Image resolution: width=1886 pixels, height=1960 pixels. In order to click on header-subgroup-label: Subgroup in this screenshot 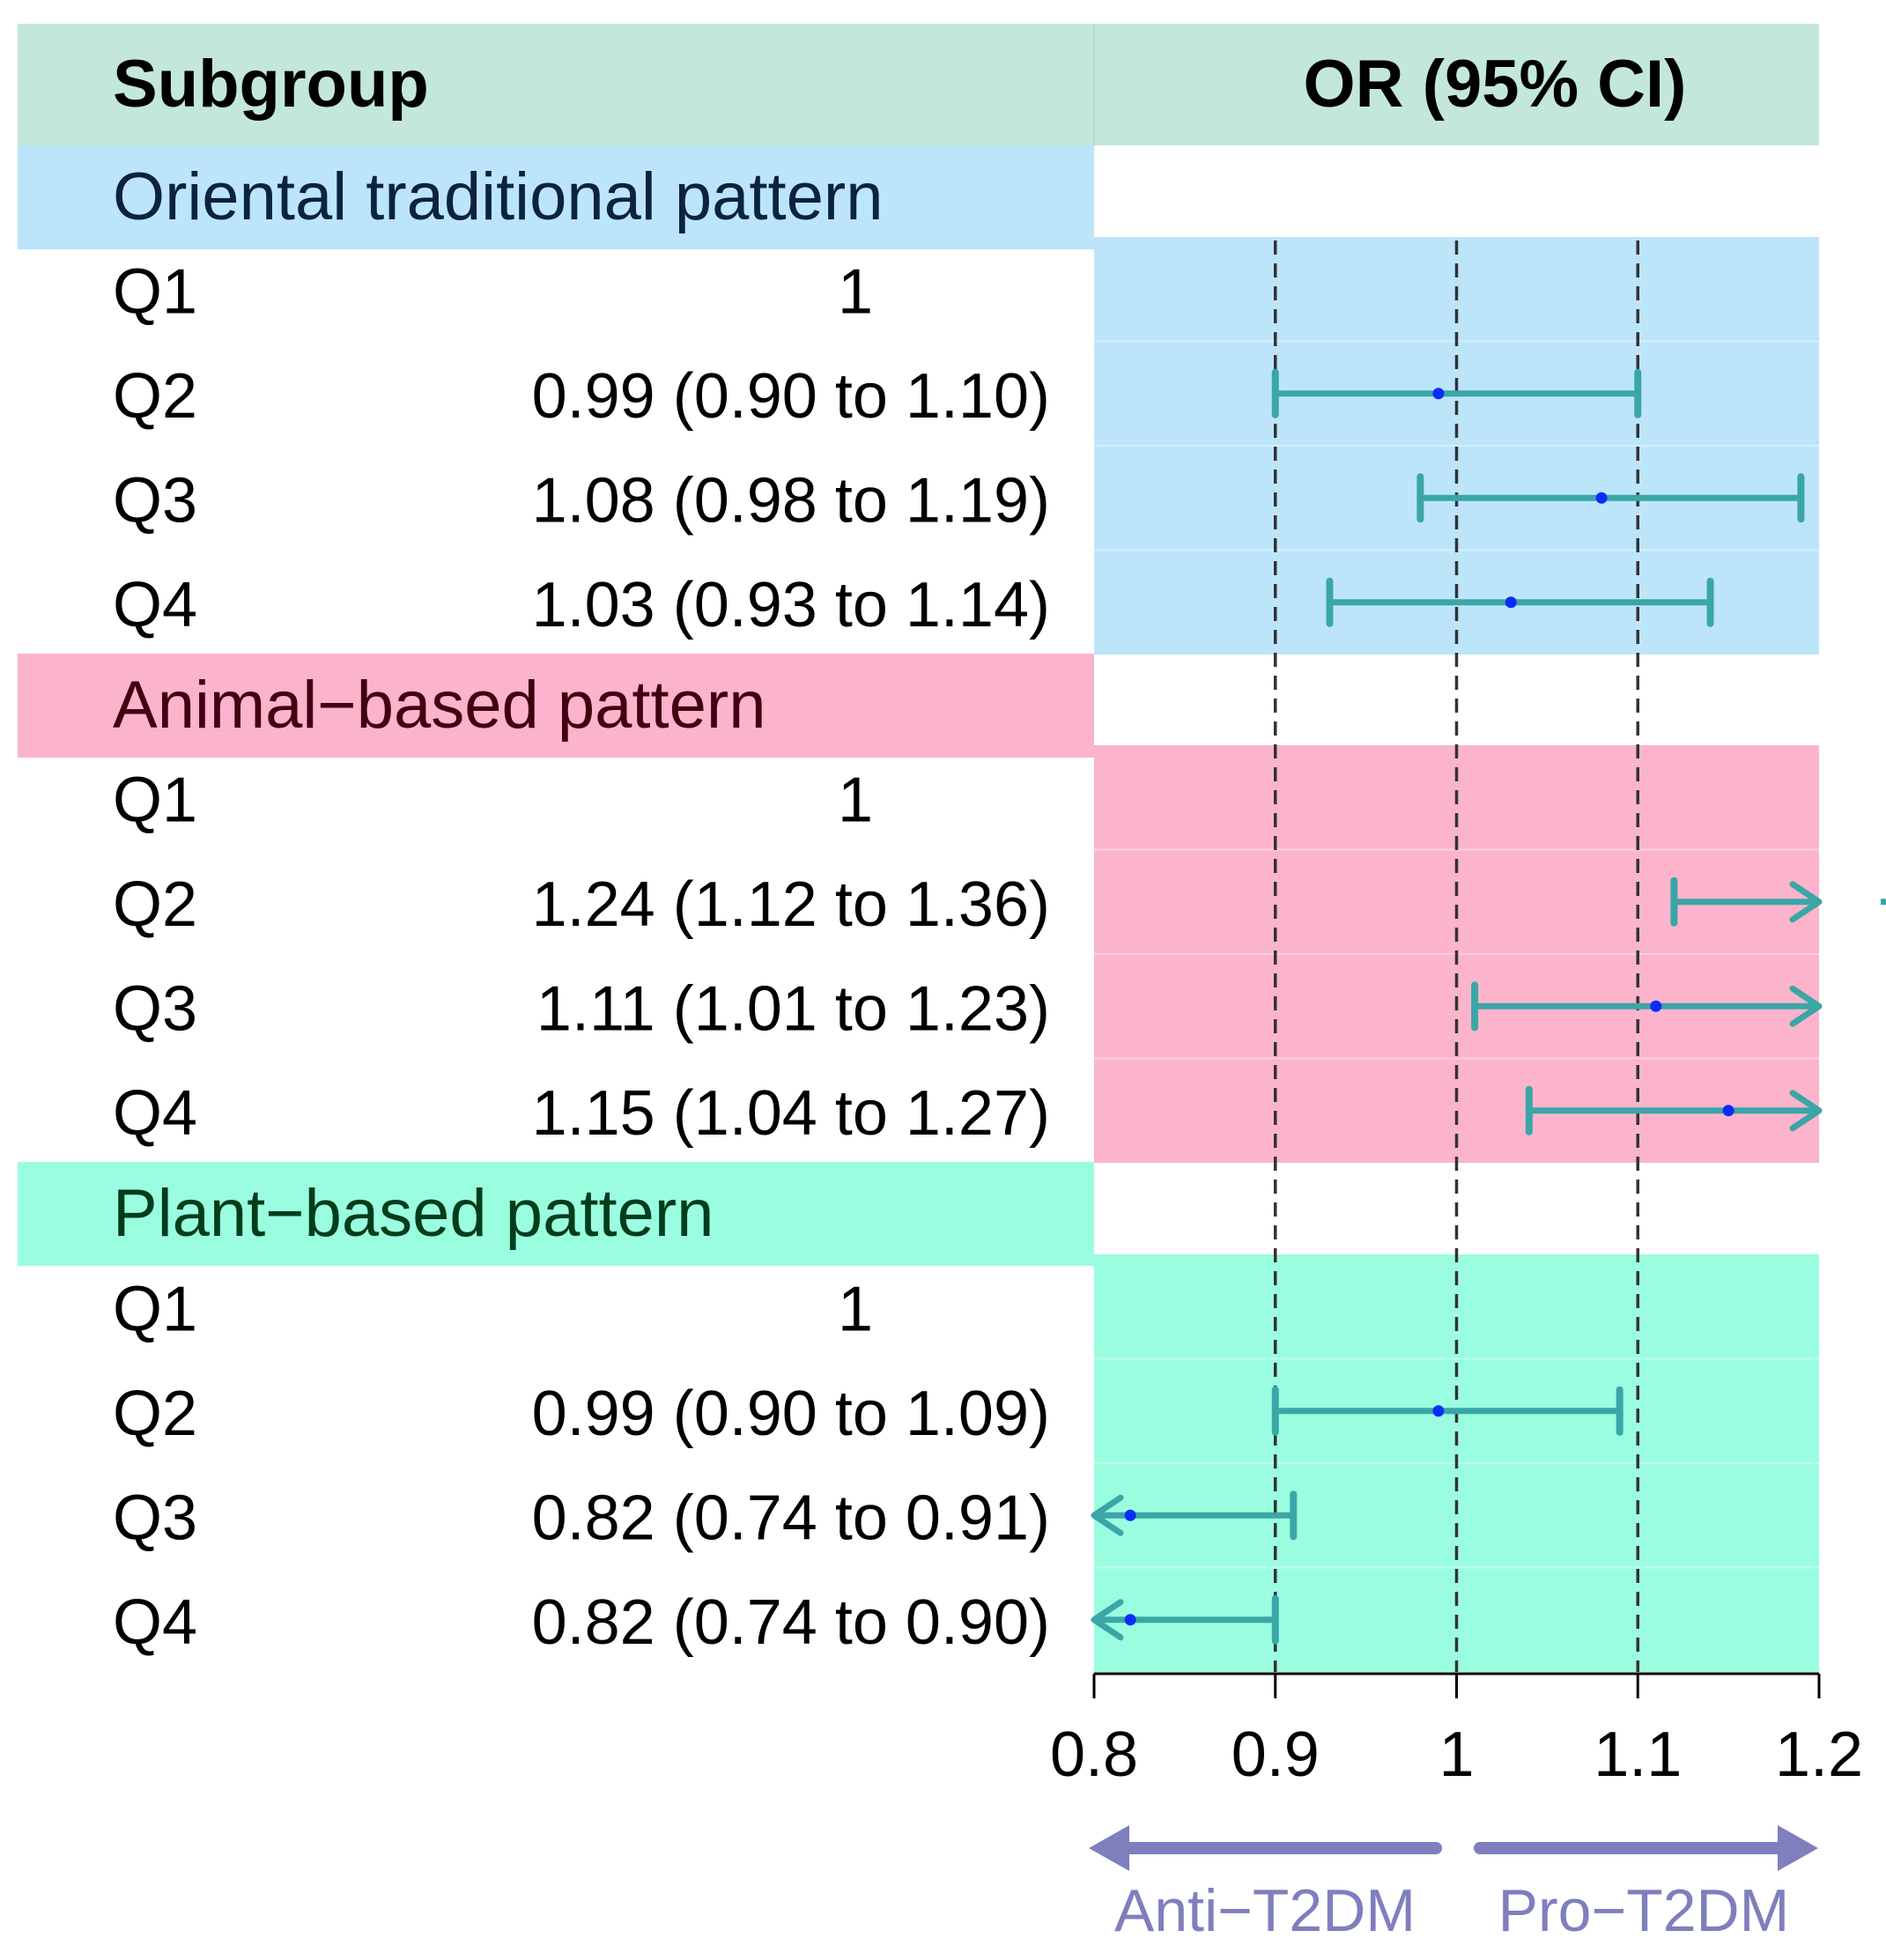, I will do `click(271, 84)`.